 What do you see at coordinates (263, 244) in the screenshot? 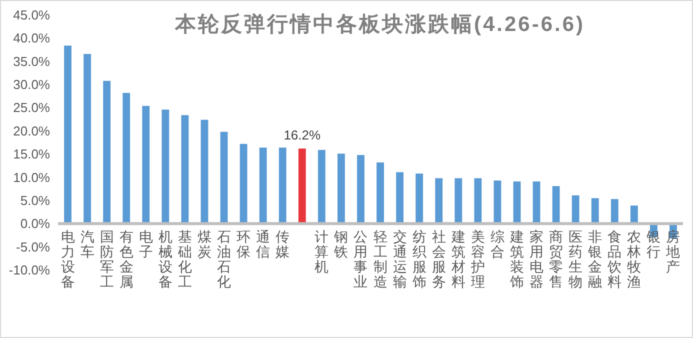
I see `x-tick-label: 通信` at bounding box center [263, 244].